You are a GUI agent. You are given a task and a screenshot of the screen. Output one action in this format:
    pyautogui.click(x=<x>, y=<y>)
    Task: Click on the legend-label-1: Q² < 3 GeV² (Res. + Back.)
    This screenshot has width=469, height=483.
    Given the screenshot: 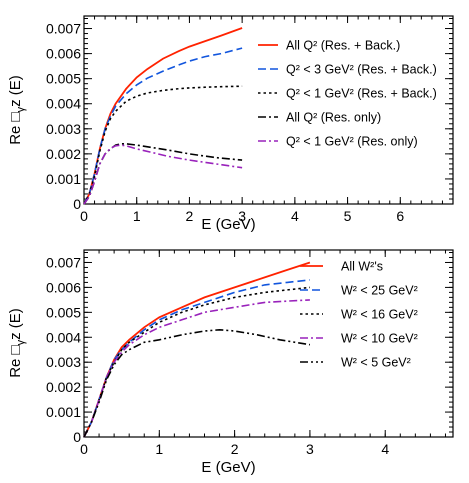 What is the action you would take?
    pyautogui.click(x=361, y=70)
    